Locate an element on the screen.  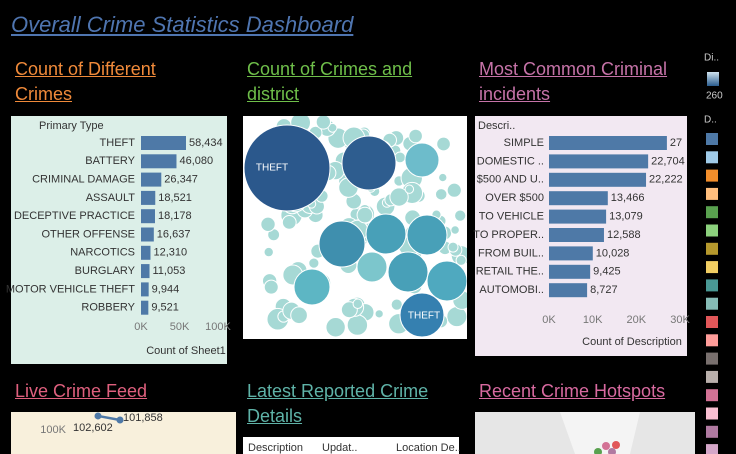
value-label: 13,079 is located at coordinates (626, 217).